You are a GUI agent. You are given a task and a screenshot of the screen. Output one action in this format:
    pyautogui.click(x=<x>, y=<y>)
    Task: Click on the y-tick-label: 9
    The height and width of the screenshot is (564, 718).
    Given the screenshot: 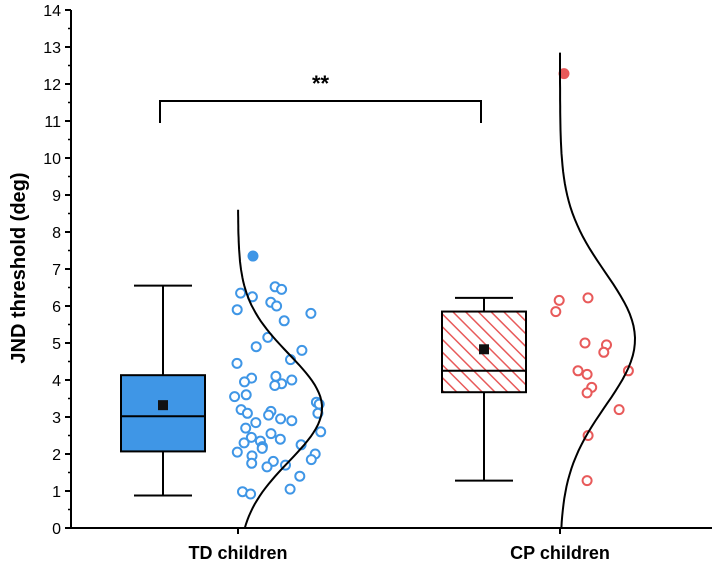 What is the action you would take?
    pyautogui.click(x=56, y=196)
    